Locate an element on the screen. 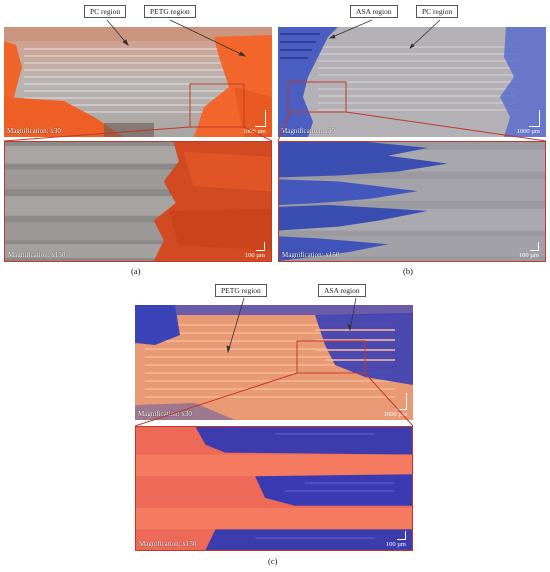  panel-b-top-micrograph: Magnification: x30 1000 µm is located at coordinates (412, 82).